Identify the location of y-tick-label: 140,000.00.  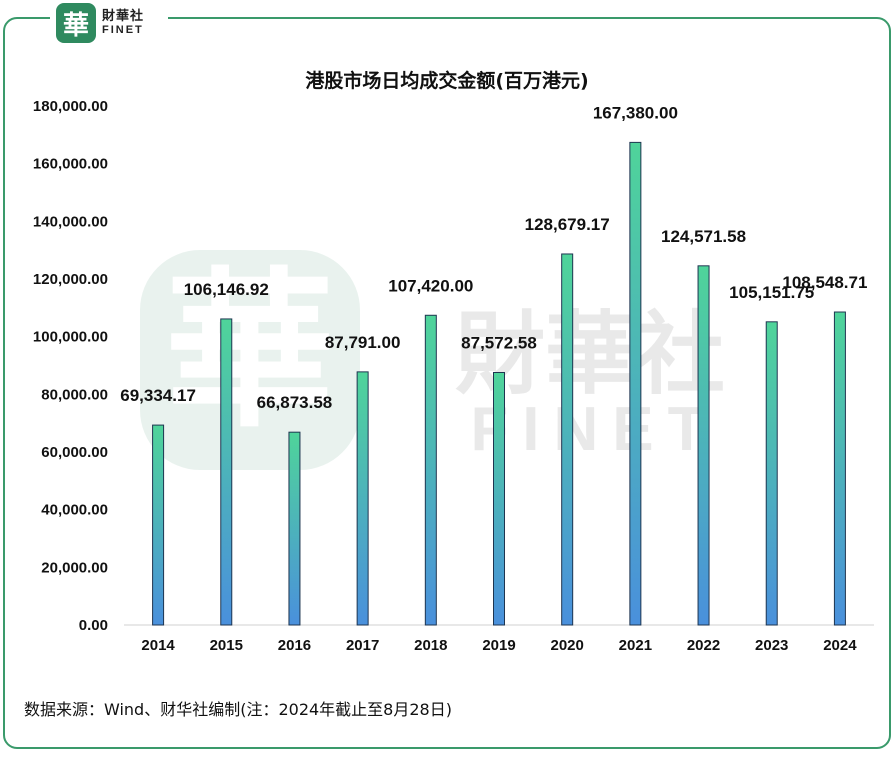
(70, 221).